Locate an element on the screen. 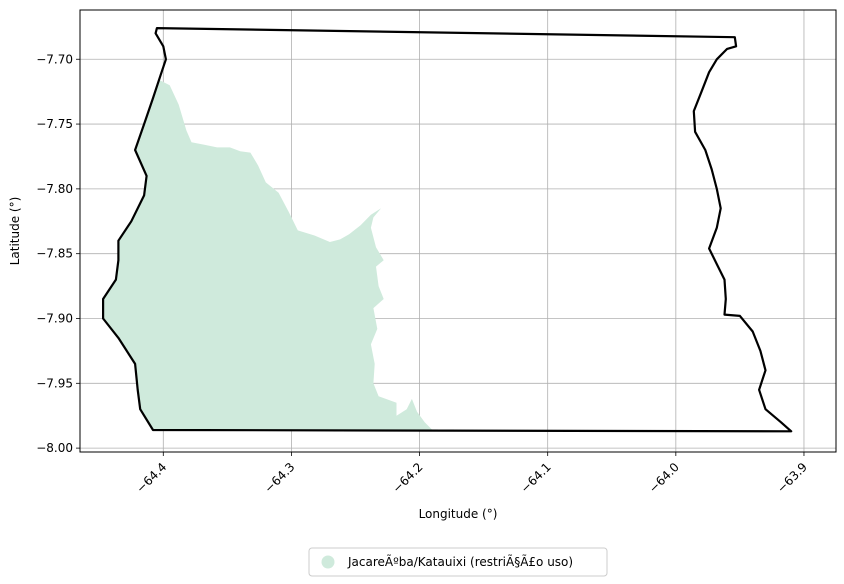 This screenshot has width=844, height=584. legend-label: JacareÃºba/Katauixi (restriÃ§Ã£o uso) is located at coordinates (460, 561).